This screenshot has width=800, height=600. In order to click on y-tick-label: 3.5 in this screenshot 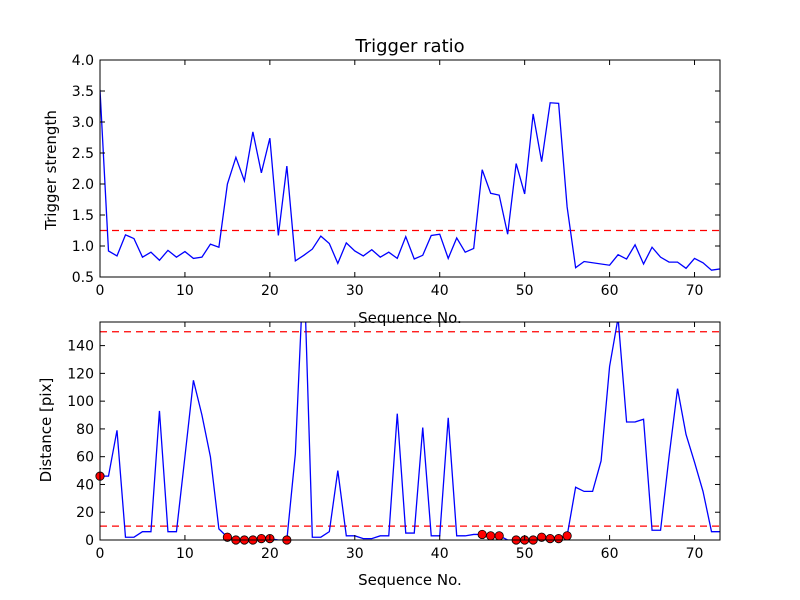, I will do `click(83, 92)`.